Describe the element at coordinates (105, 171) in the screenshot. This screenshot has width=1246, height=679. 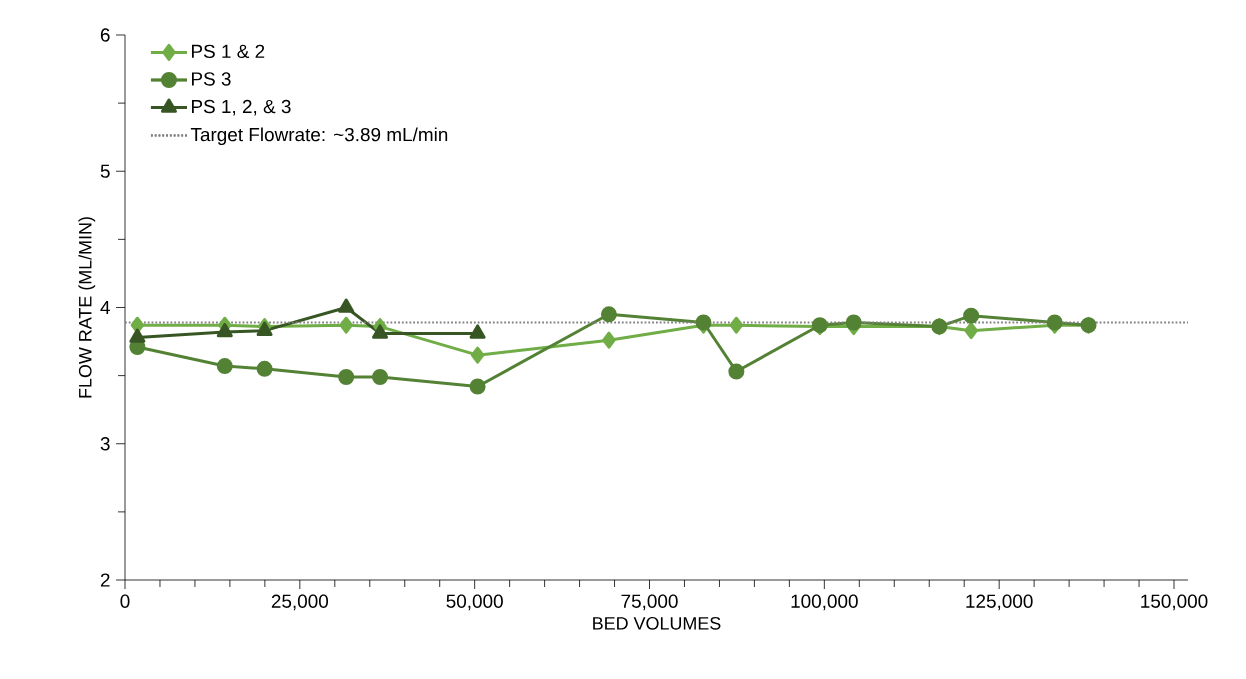
I see `y-tick-label: 5` at that location.